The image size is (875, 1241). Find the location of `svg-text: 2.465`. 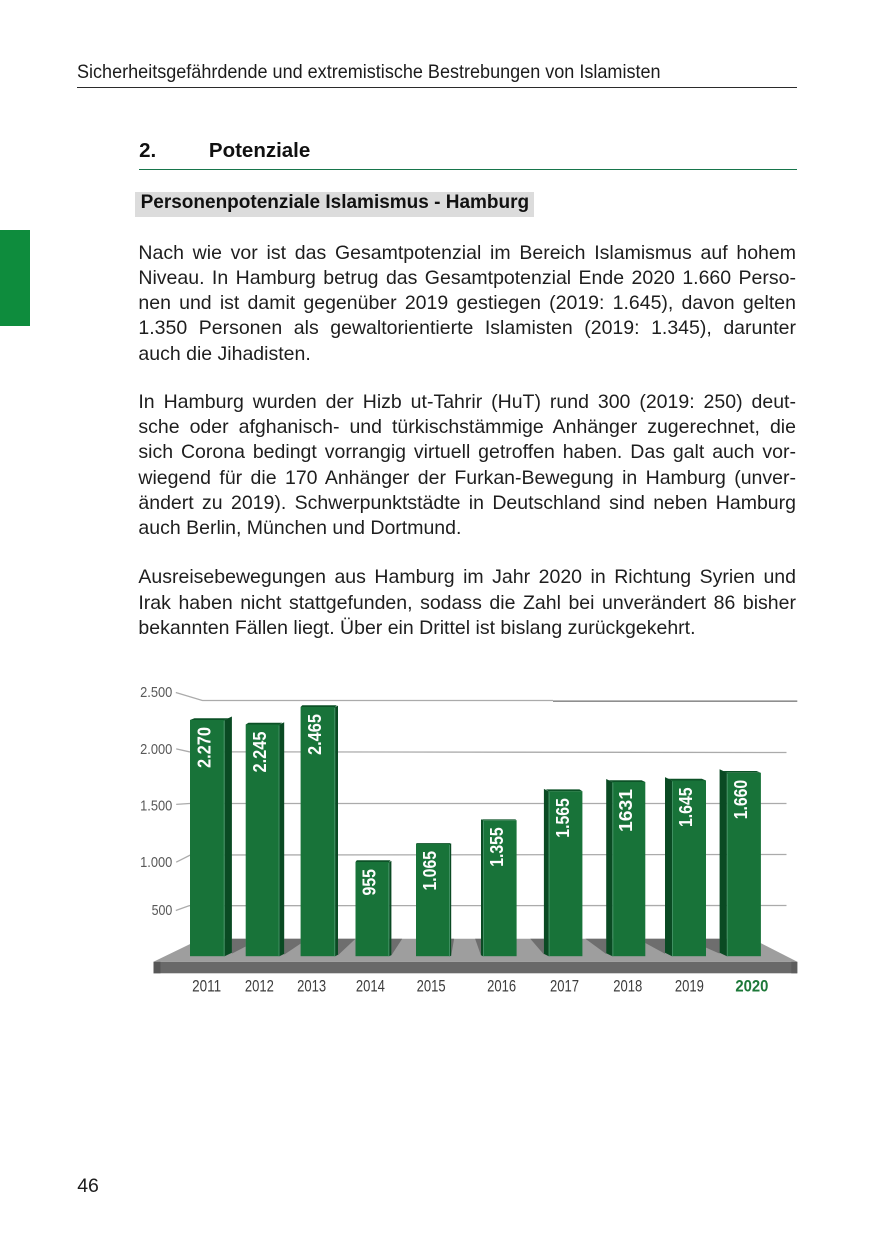

svg-text: 2.465 is located at coordinates (315, 734).